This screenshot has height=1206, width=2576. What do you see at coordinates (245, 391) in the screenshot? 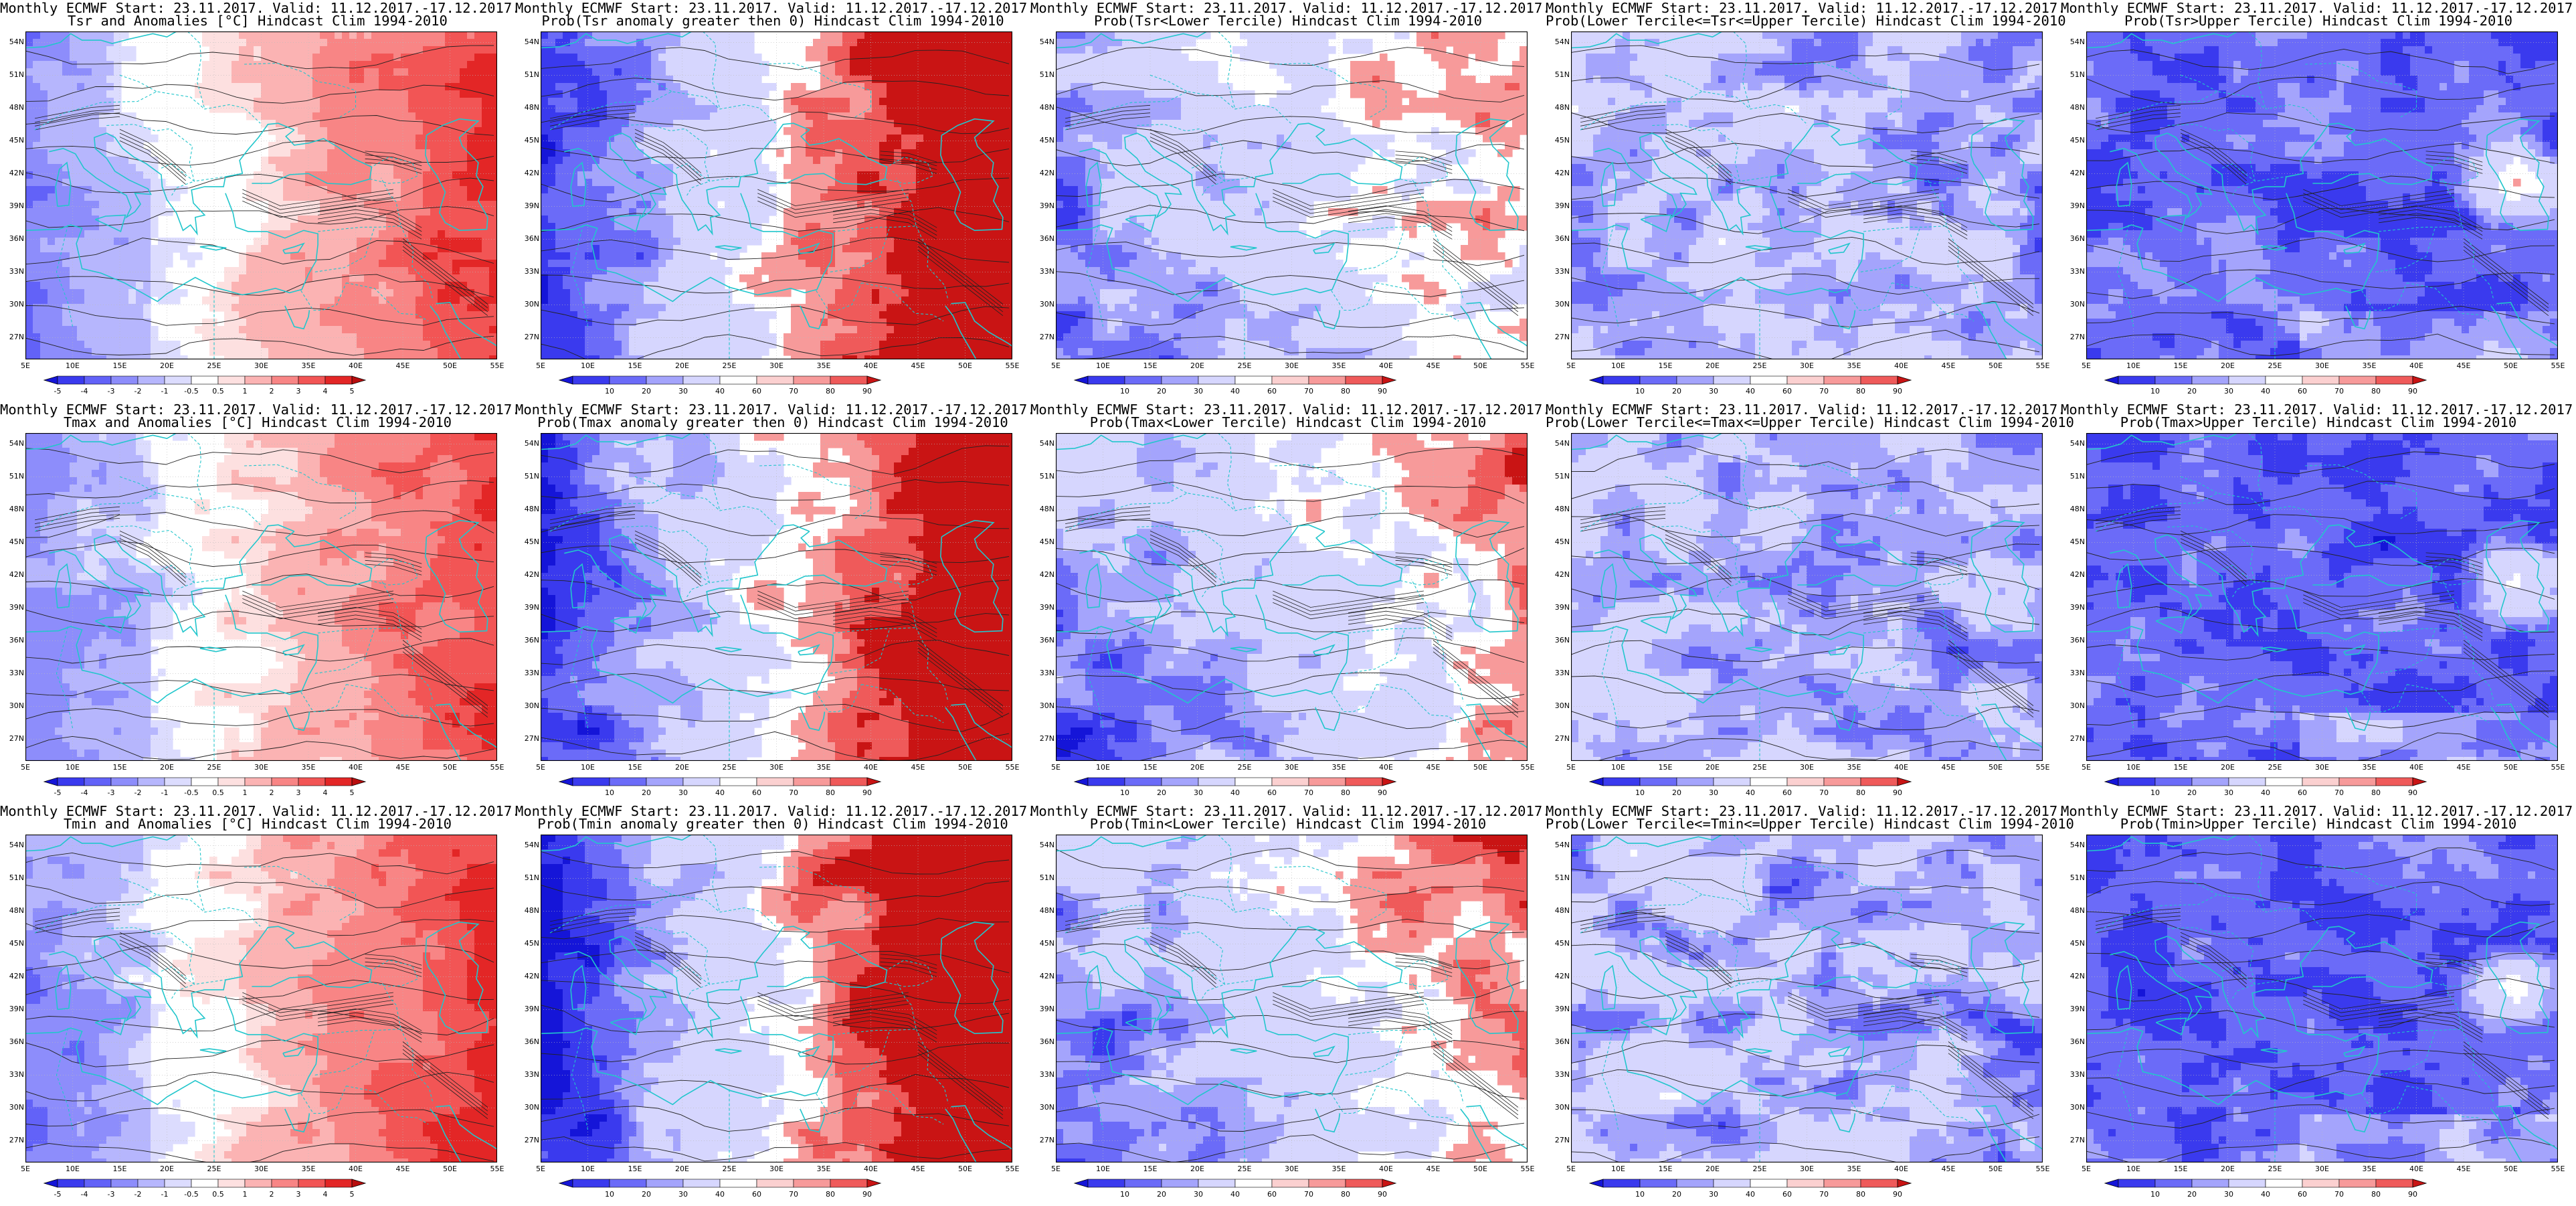
I see `colorbar-tick-label: 1` at bounding box center [245, 391].